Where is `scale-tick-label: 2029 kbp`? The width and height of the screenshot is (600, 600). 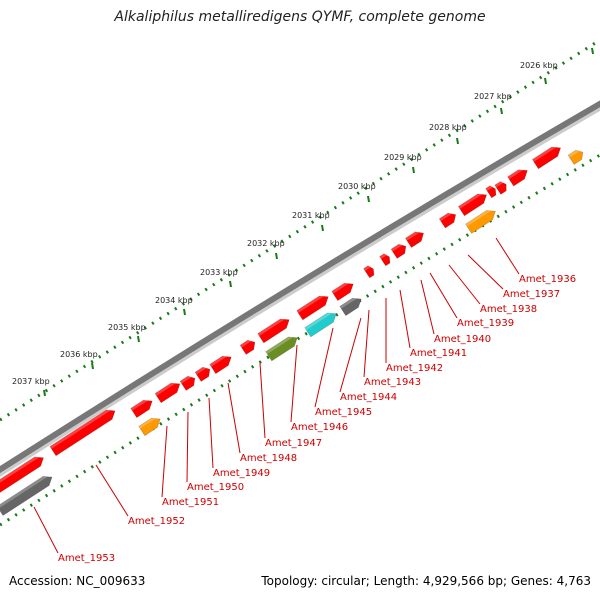 scale-tick-label: 2029 kbp is located at coordinates (403, 157).